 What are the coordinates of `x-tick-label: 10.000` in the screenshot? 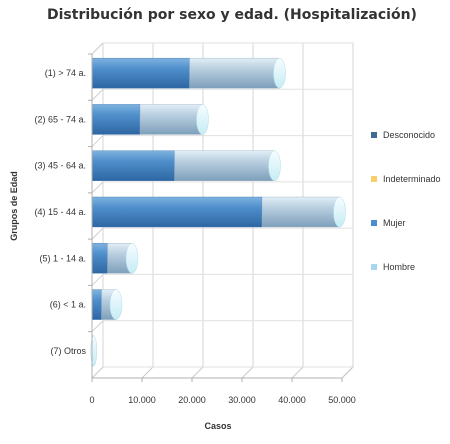 It's located at (142, 400).